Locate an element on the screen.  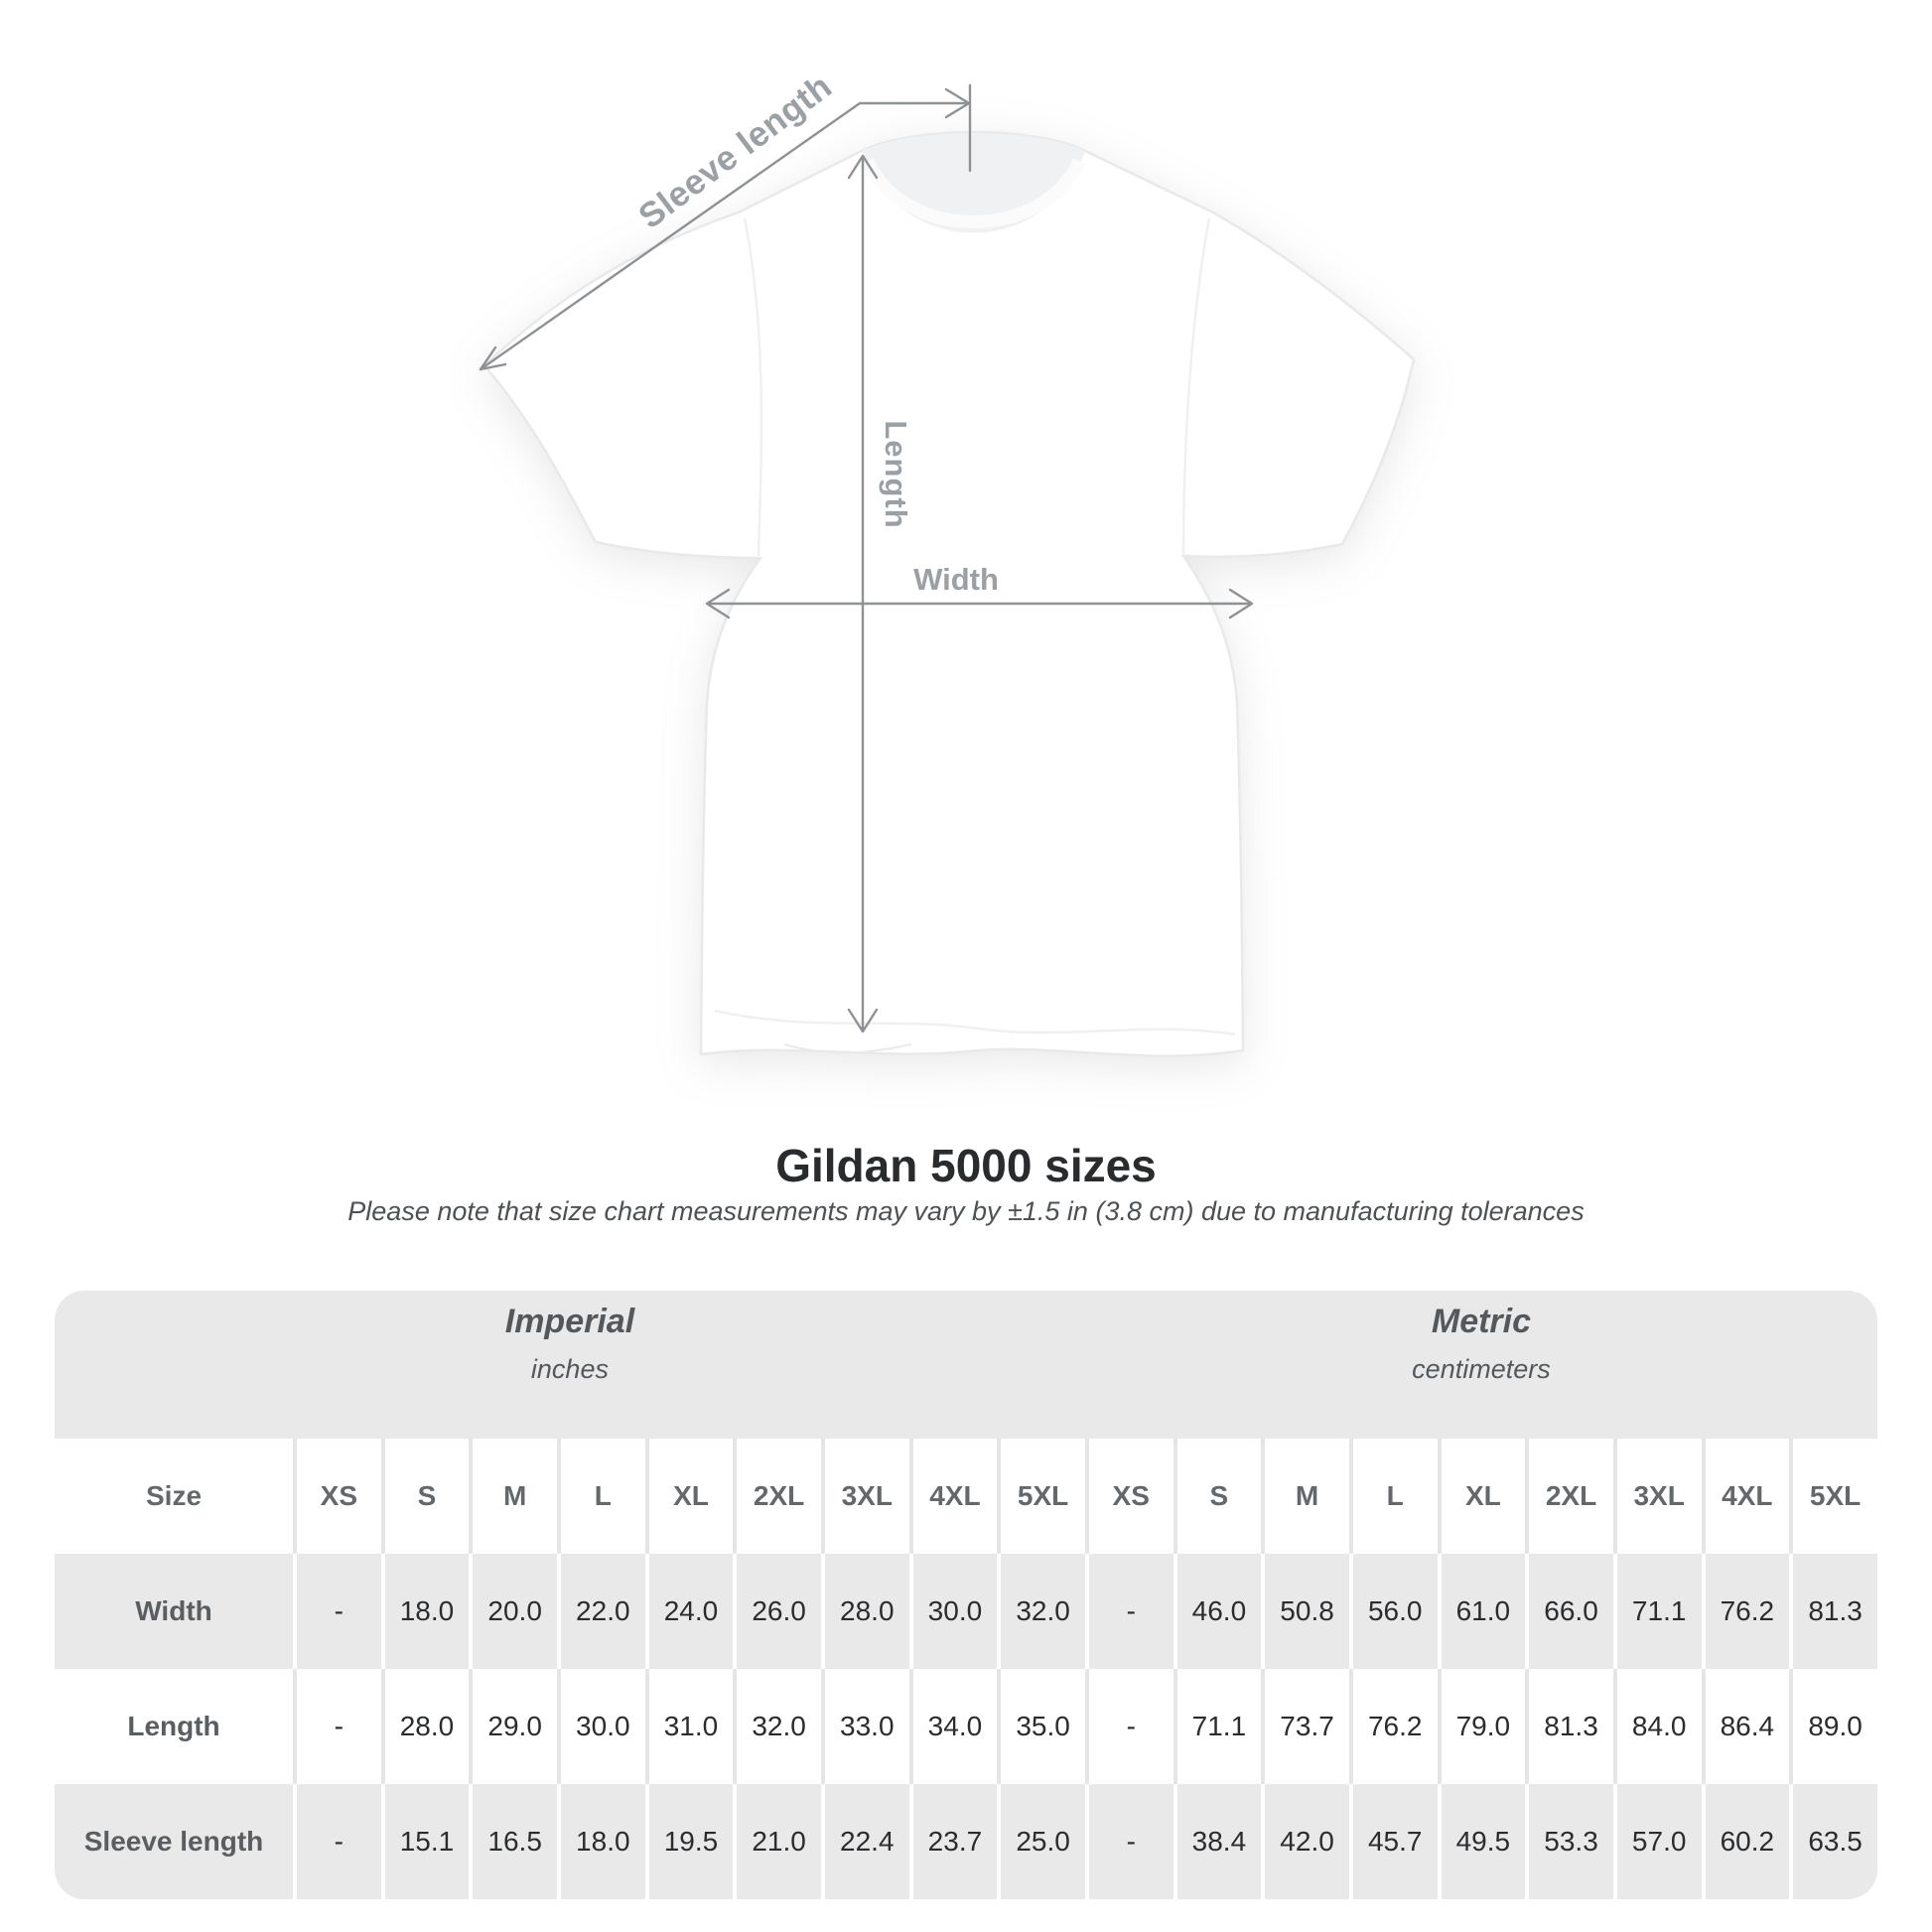
table-cell: 34.0 is located at coordinates (953, 1727).